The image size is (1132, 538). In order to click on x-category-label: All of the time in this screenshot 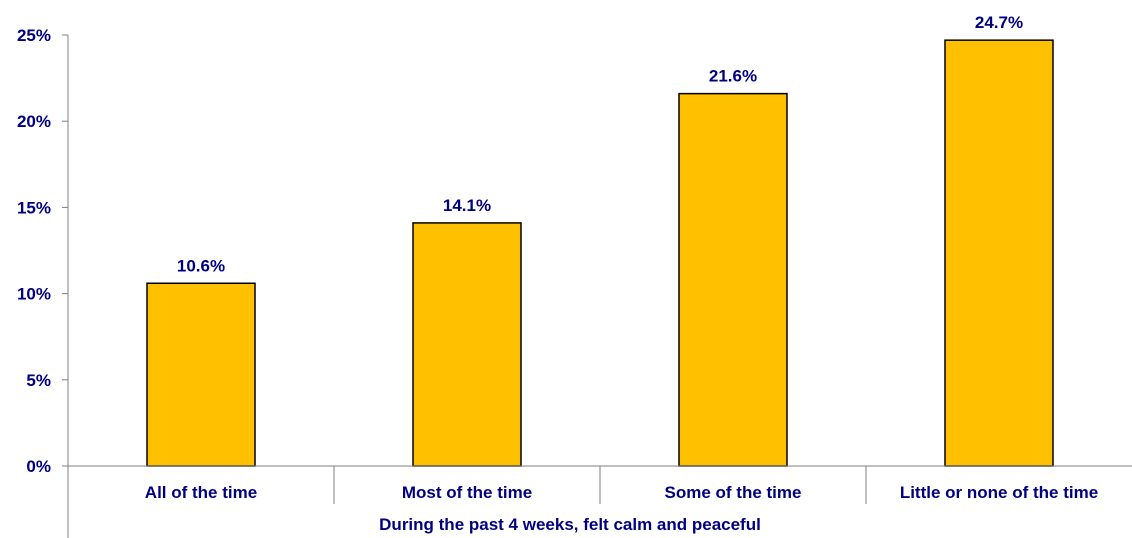, I will do `click(201, 492)`.